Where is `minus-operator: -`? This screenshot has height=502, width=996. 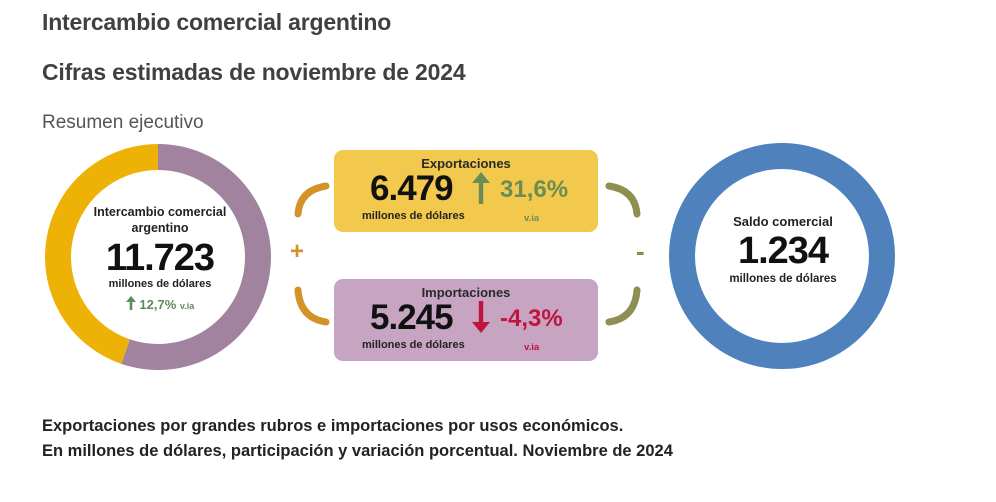 minus-operator: - is located at coordinates (640, 251).